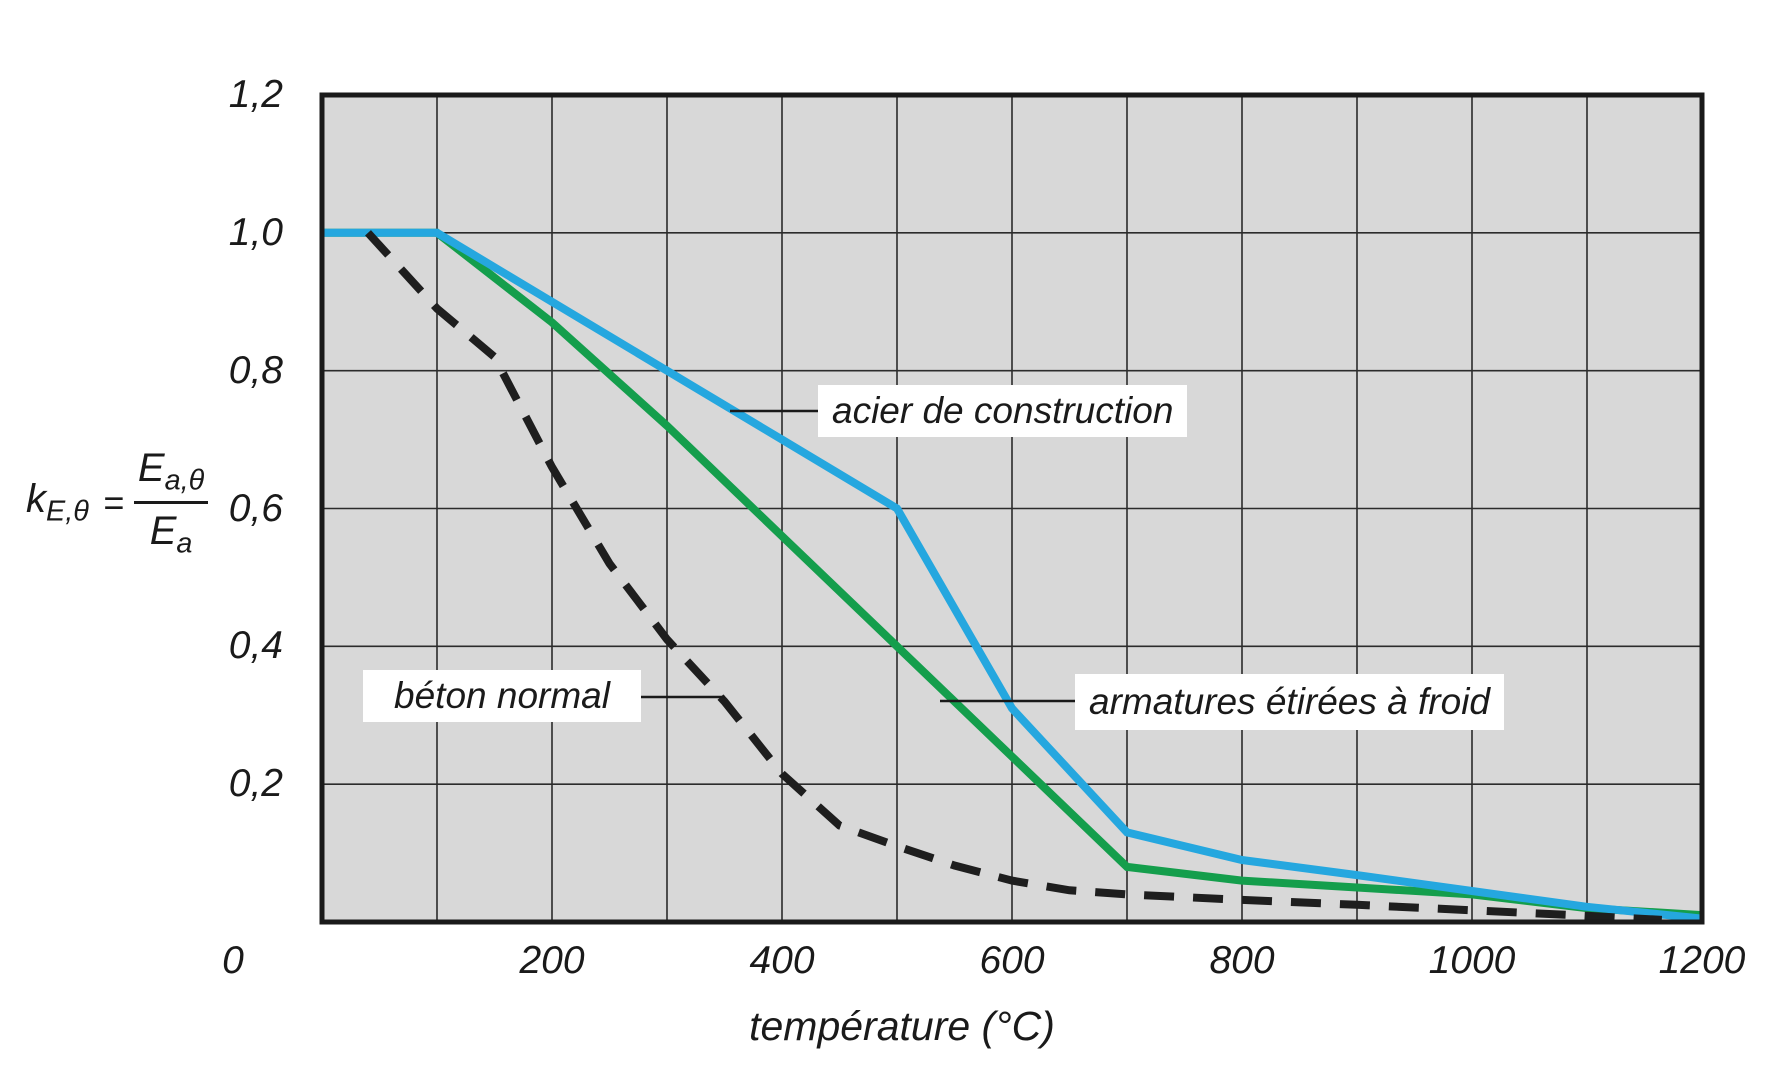 This screenshot has height=1086, width=1778. Describe the element at coordinates (255, 646) in the screenshot. I see `y-tick-label: 0,4` at that location.